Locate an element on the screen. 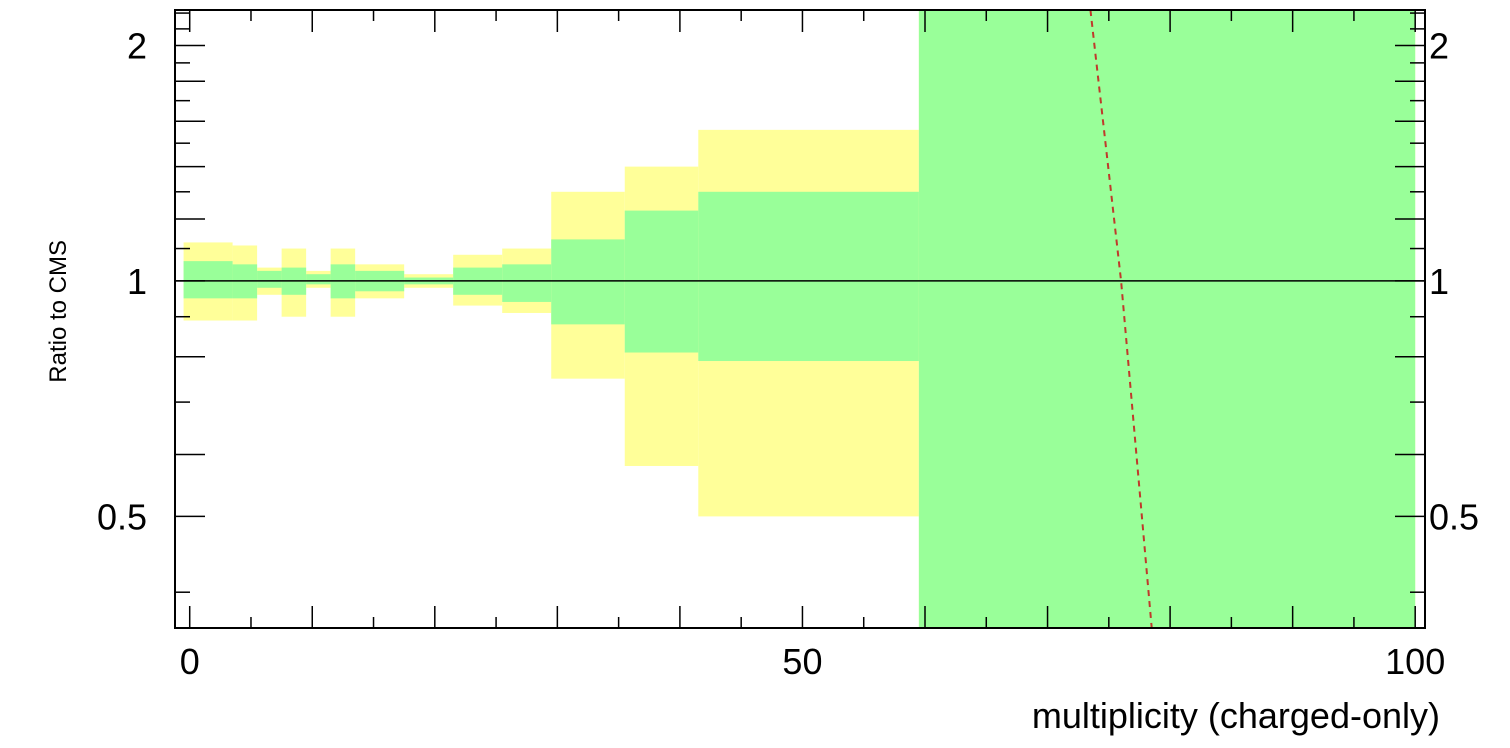 This screenshot has height=748, width=1510. mc-curve is located at coordinates (1121, 319).